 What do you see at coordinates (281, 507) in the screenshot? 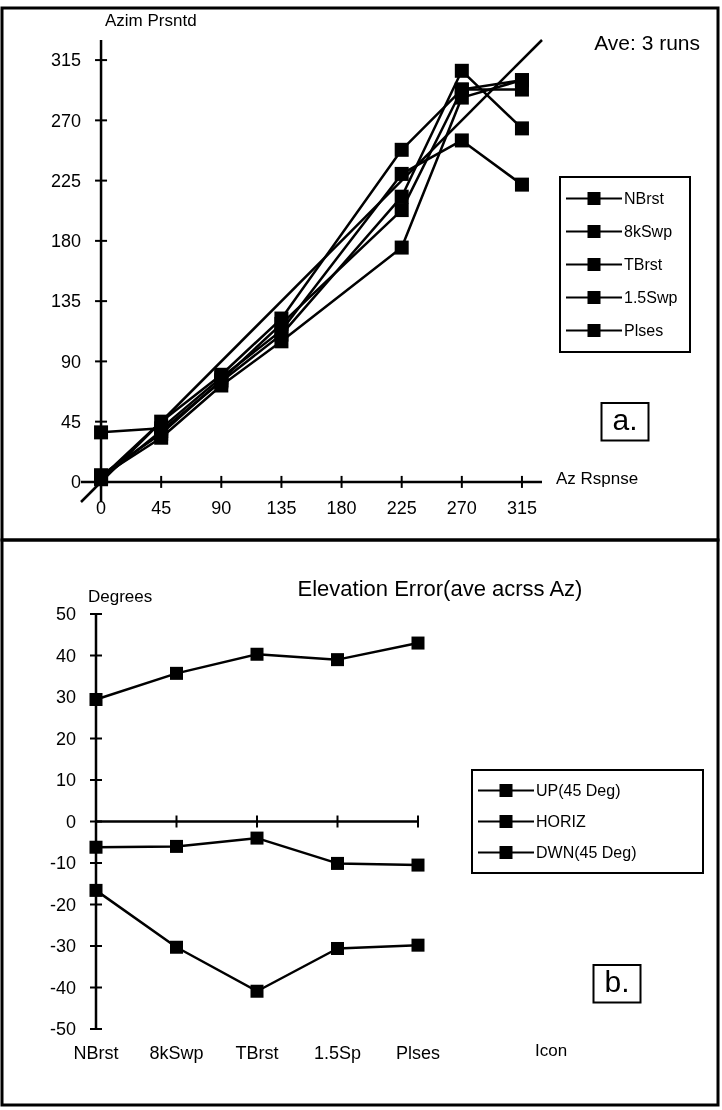
I see `x-tick-label: 135` at bounding box center [281, 507].